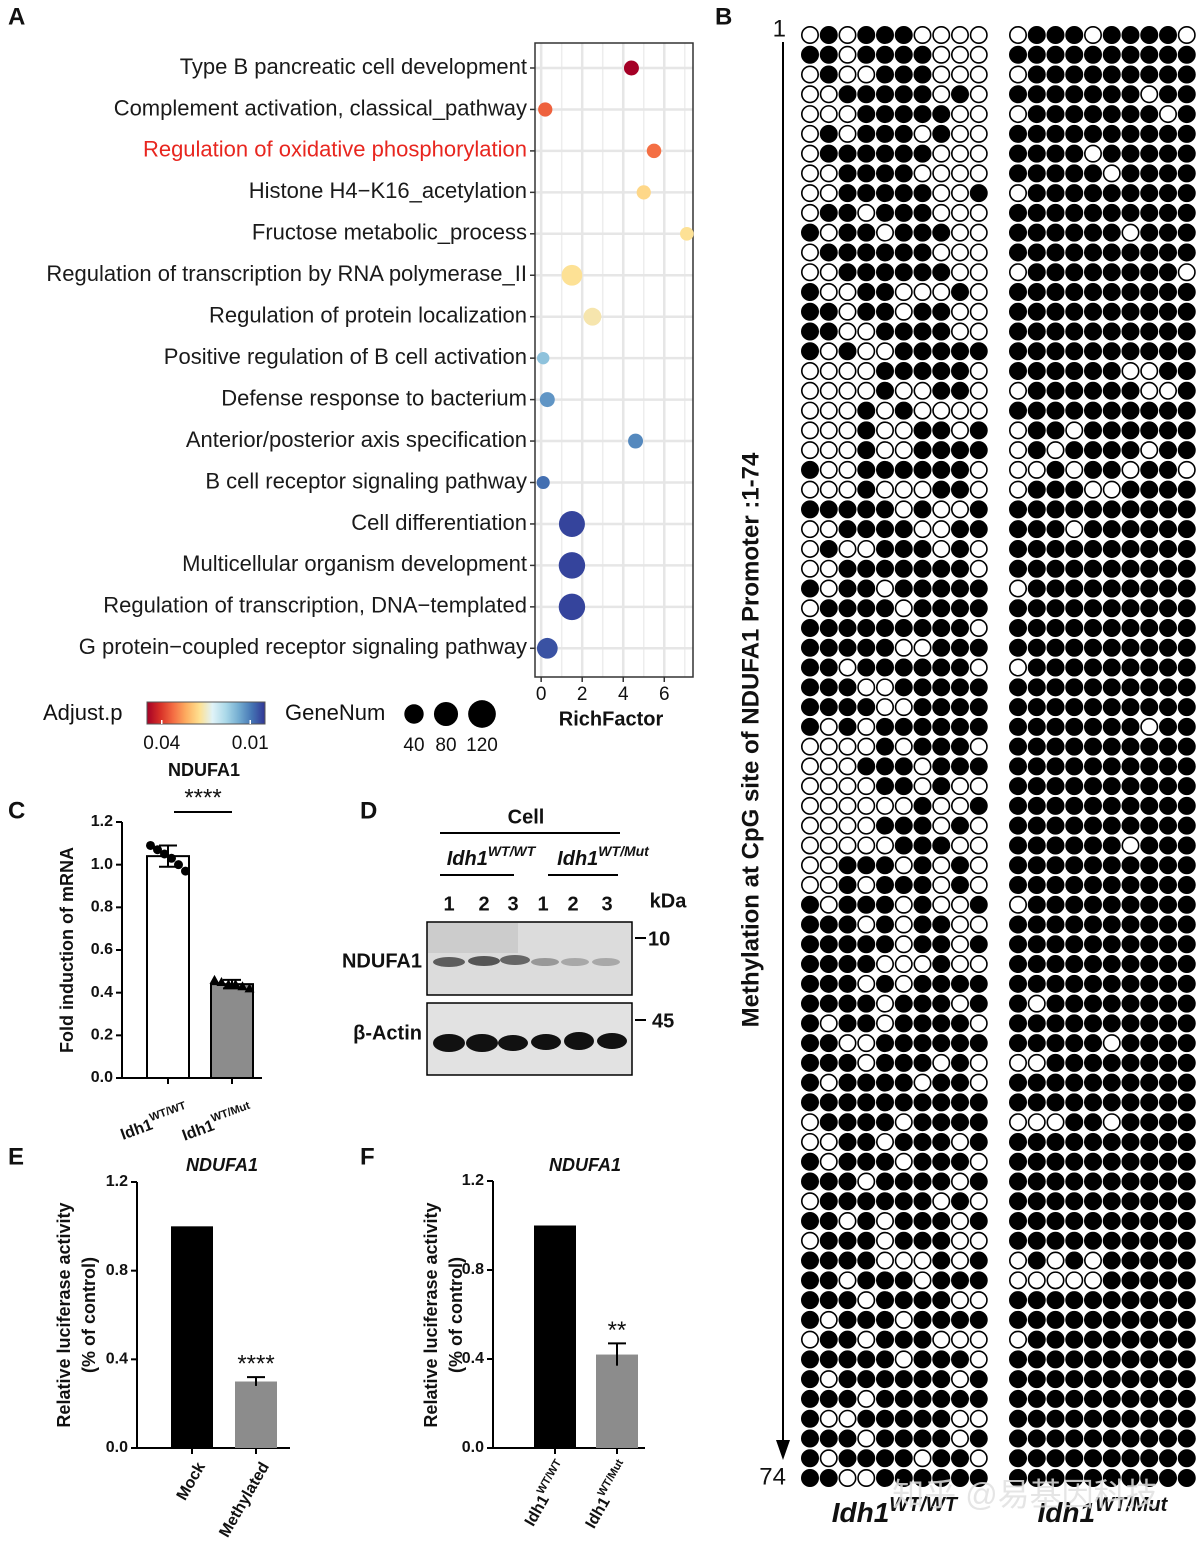 This screenshot has height=1544, width=1203. Describe the element at coordinates (67, 950) in the screenshot. I see `y-axis-label: Fold induction of mRNA` at that location.